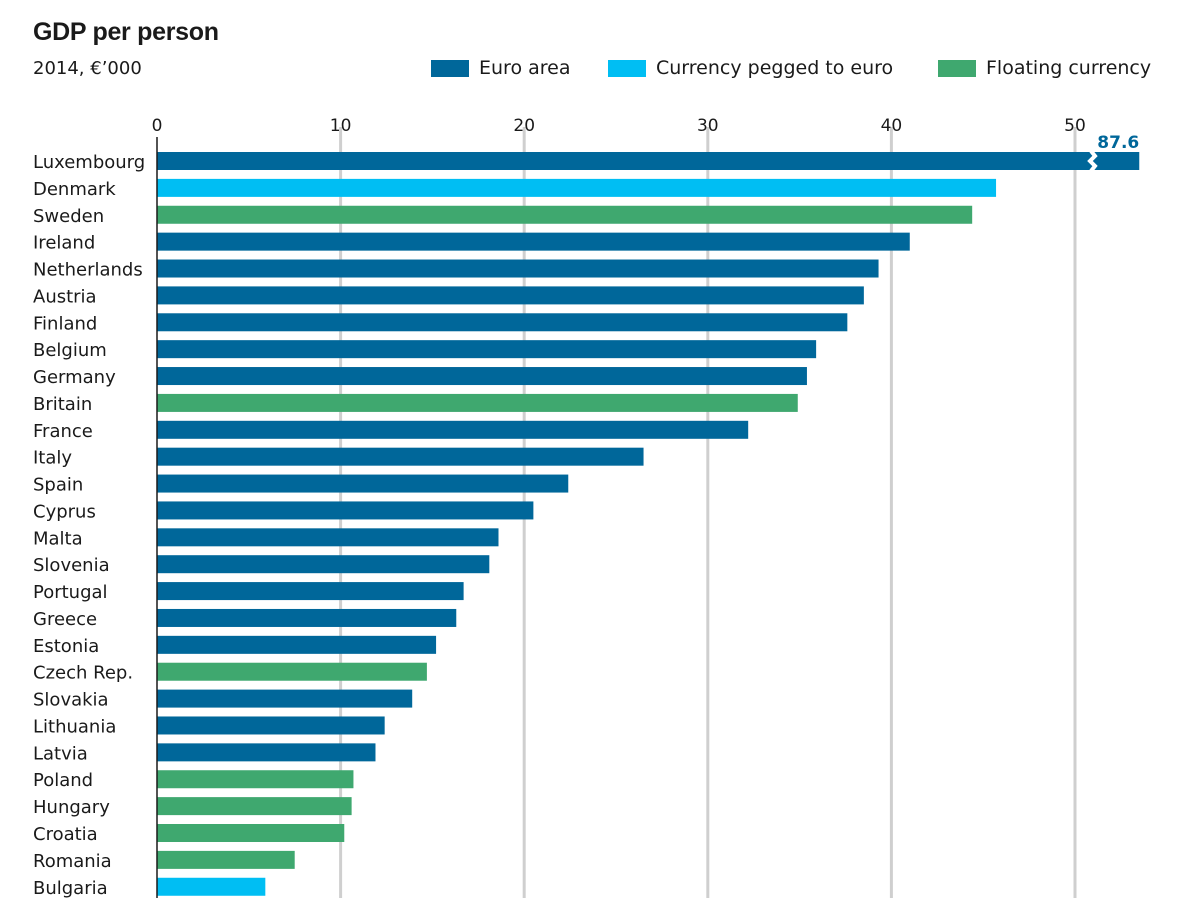  I want to click on x-tick-label-20: 20, so click(524, 126).